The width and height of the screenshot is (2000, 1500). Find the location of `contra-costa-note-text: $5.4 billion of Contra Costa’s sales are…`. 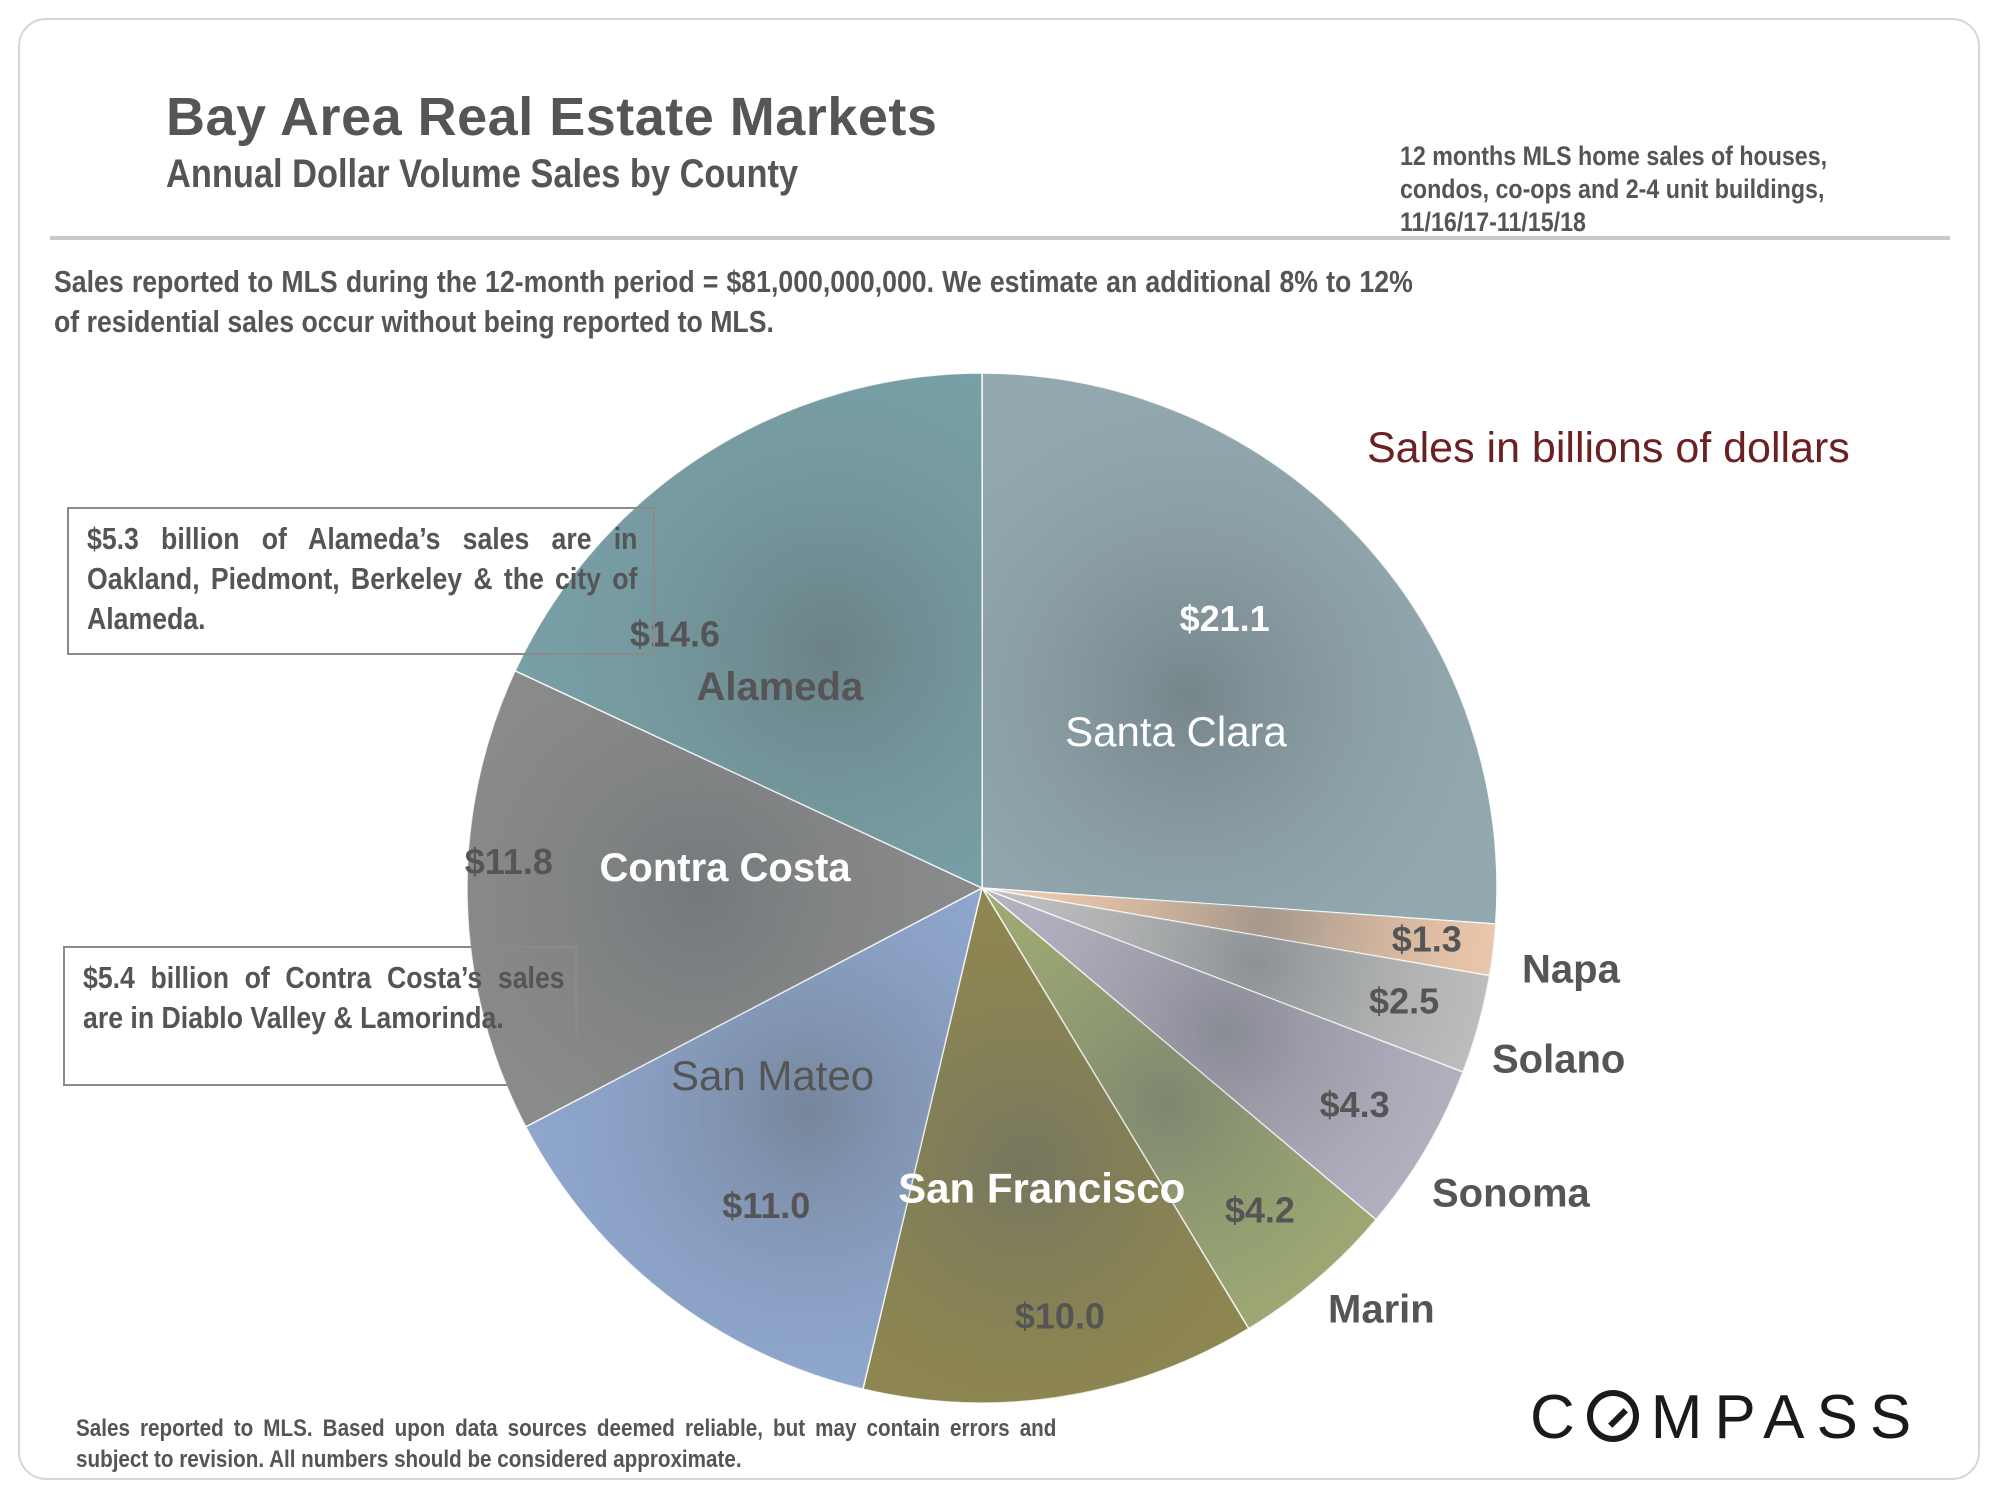

contra-costa-note-text: $5.4 billion of Contra Costa’s sales are… is located at coordinates (324, 997).